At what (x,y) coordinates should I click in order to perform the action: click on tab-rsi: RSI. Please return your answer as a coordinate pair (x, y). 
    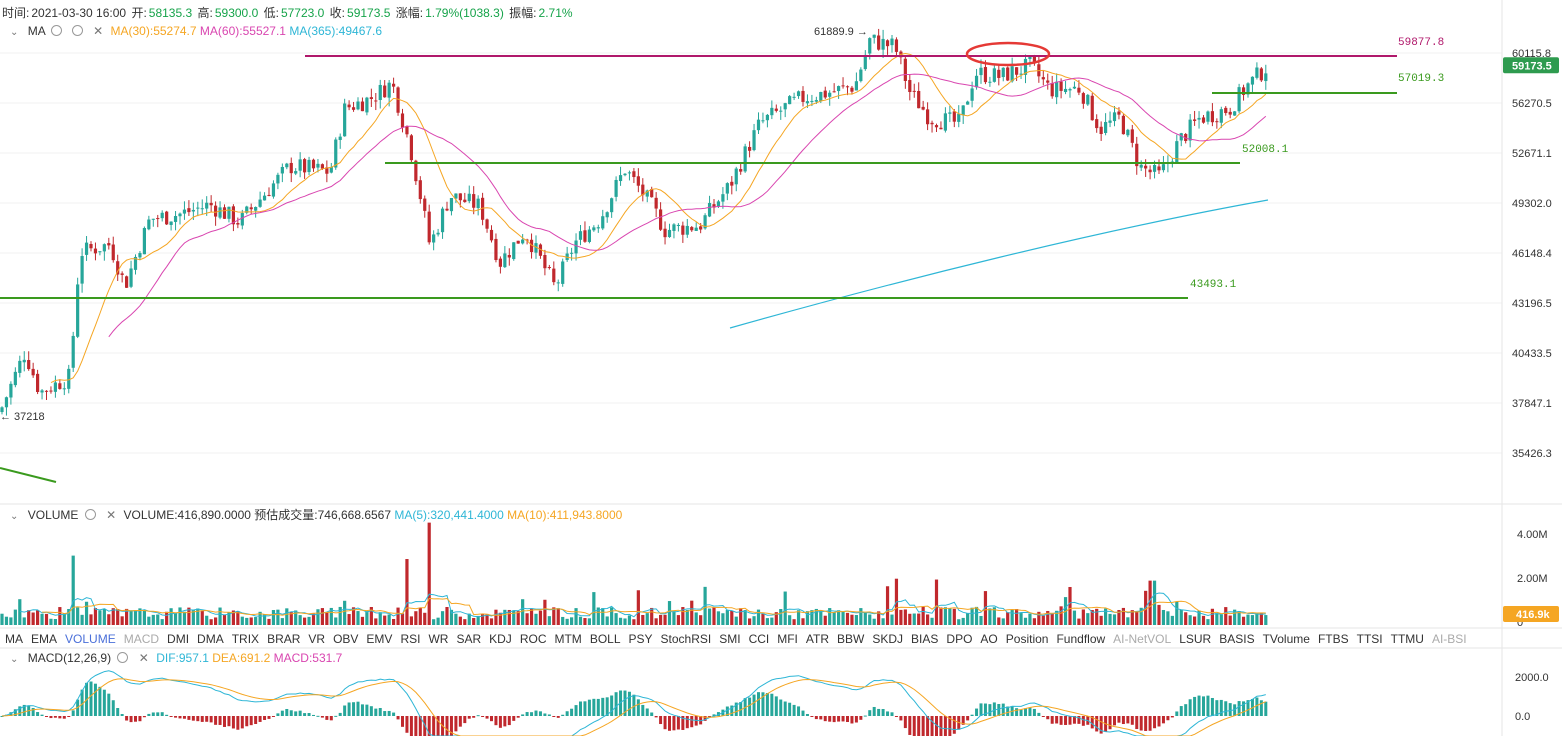
    Looking at the image, I should click on (410, 639).